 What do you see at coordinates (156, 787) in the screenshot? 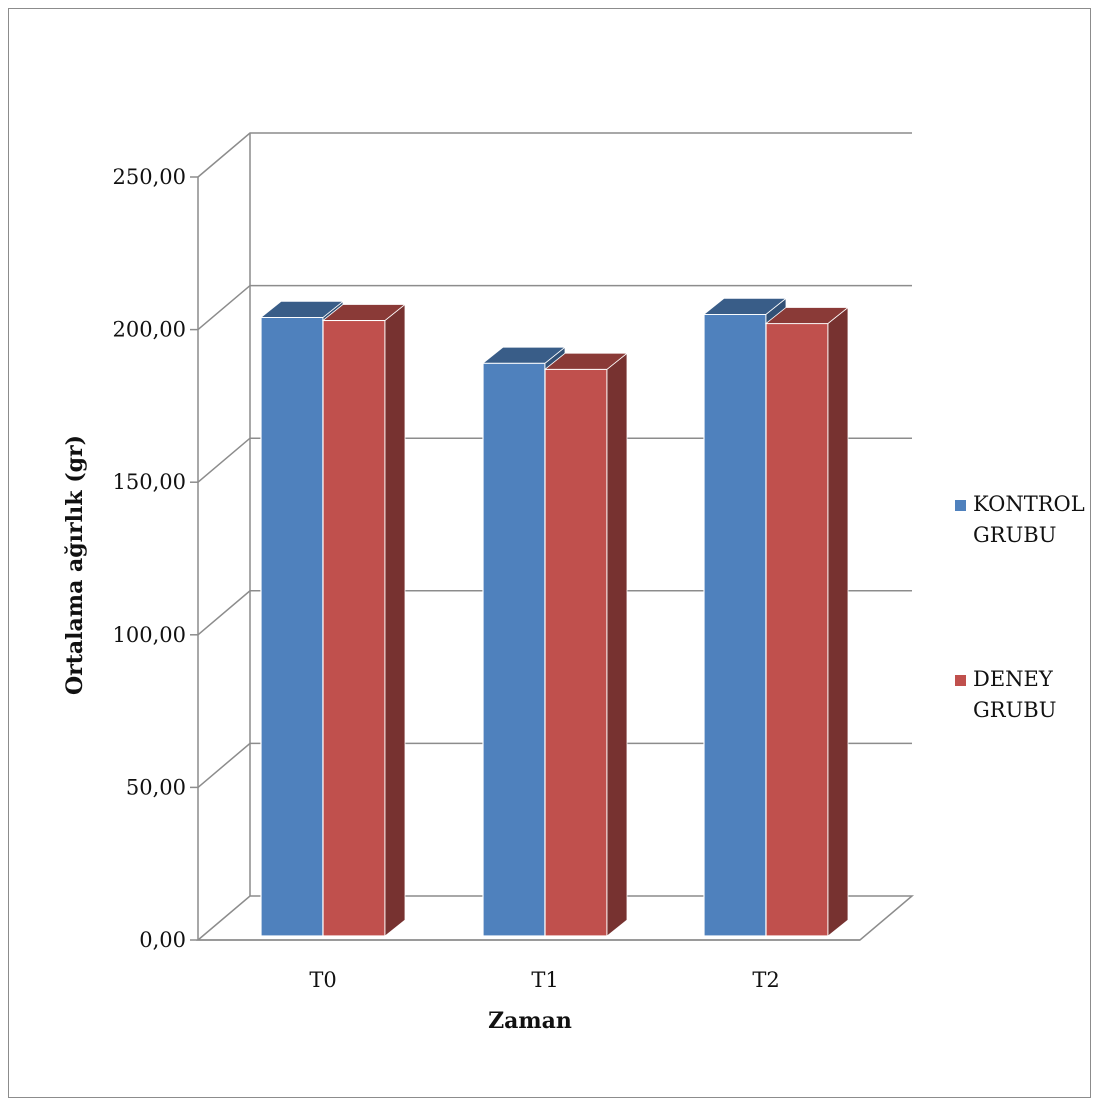
I see `y-tick-label: 50,00` at bounding box center [156, 787].